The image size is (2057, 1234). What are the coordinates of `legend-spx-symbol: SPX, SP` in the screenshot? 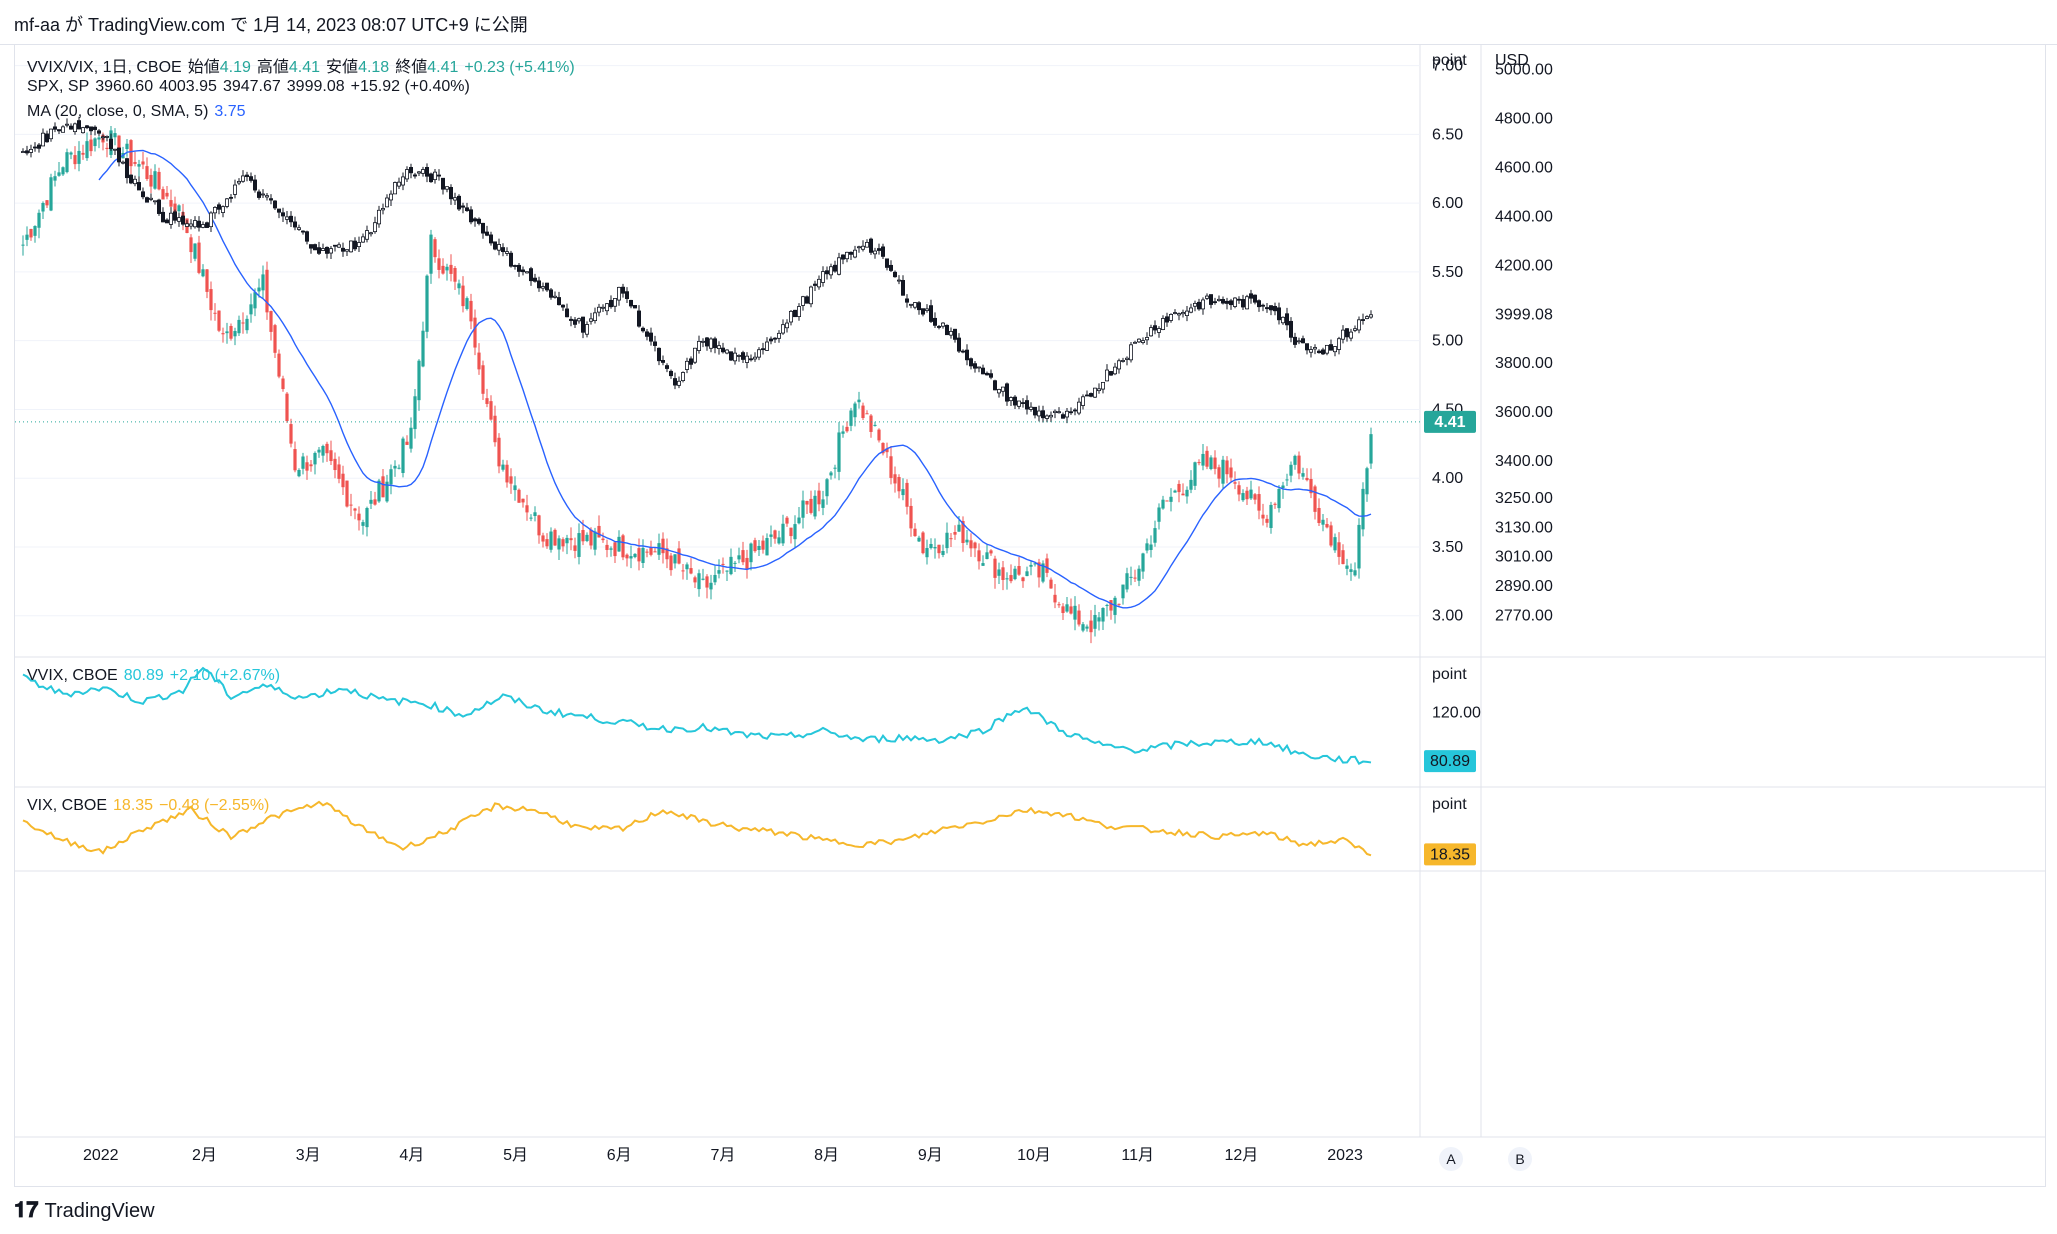 It's located at (58, 86).